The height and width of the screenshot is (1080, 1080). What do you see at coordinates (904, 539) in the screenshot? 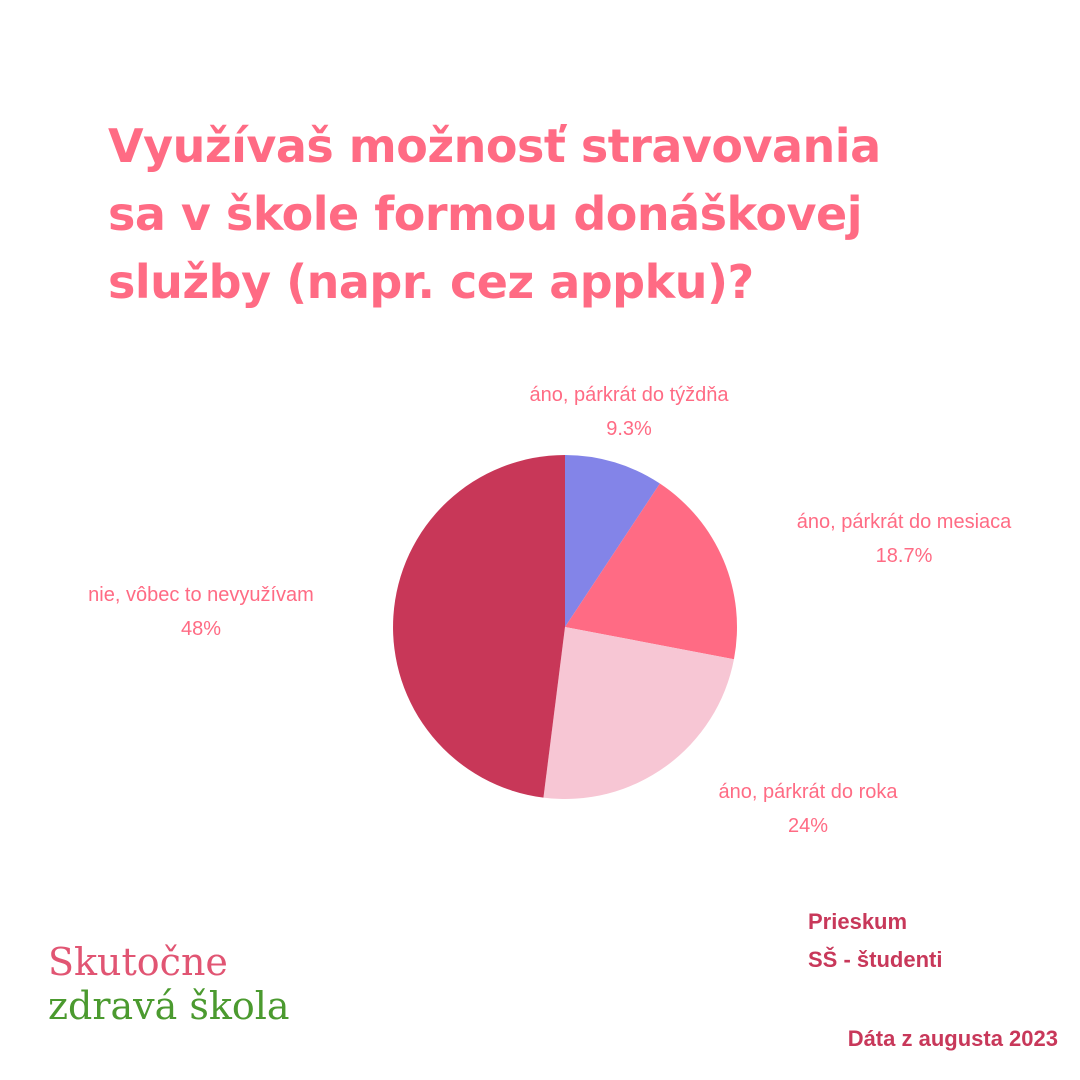
I see `slice-label-monthly: áno, párkrát do mesiaca 18.7%` at bounding box center [904, 539].